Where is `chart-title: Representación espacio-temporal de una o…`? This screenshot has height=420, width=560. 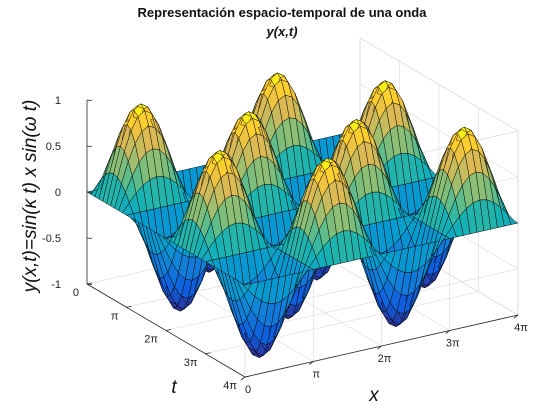 chart-title: Representación espacio-temporal de una o… is located at coordinates (283, 12).